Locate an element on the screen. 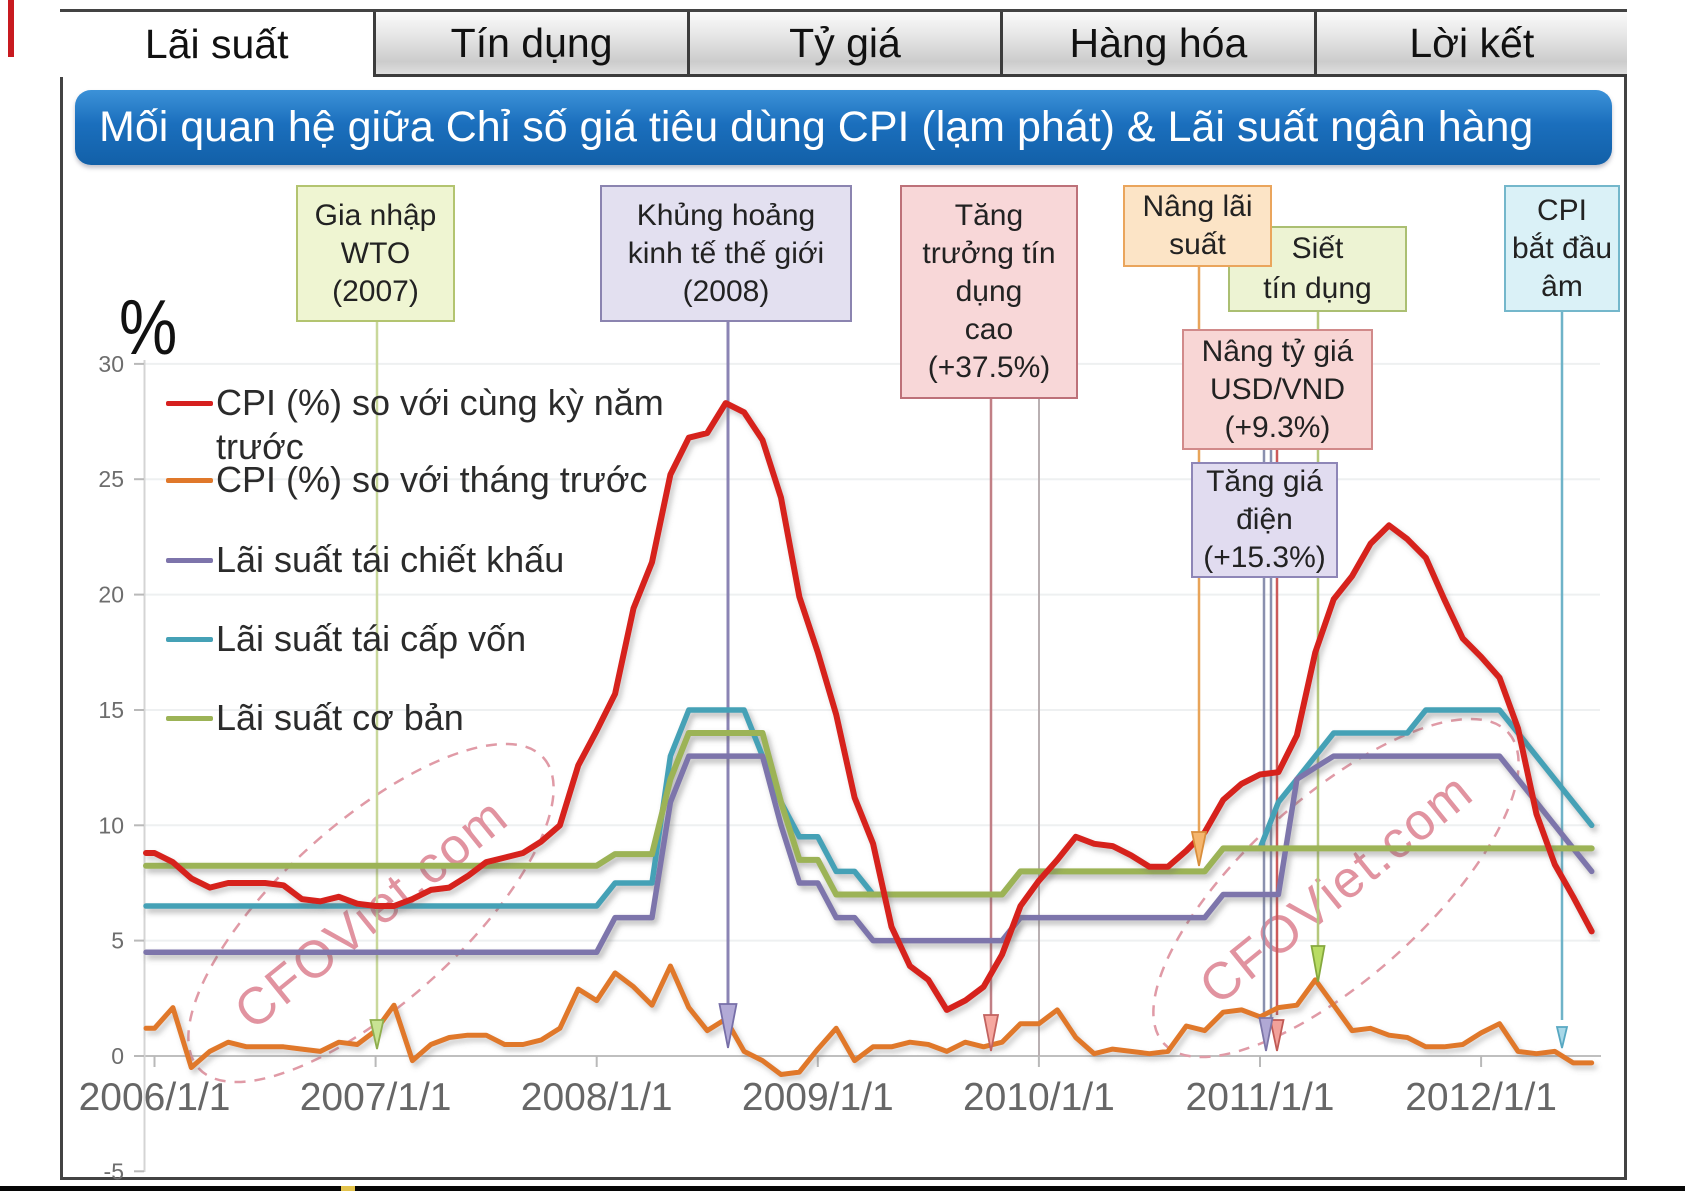  svg-text: 2011/1/1 is located at coordinates (1260, 1097).